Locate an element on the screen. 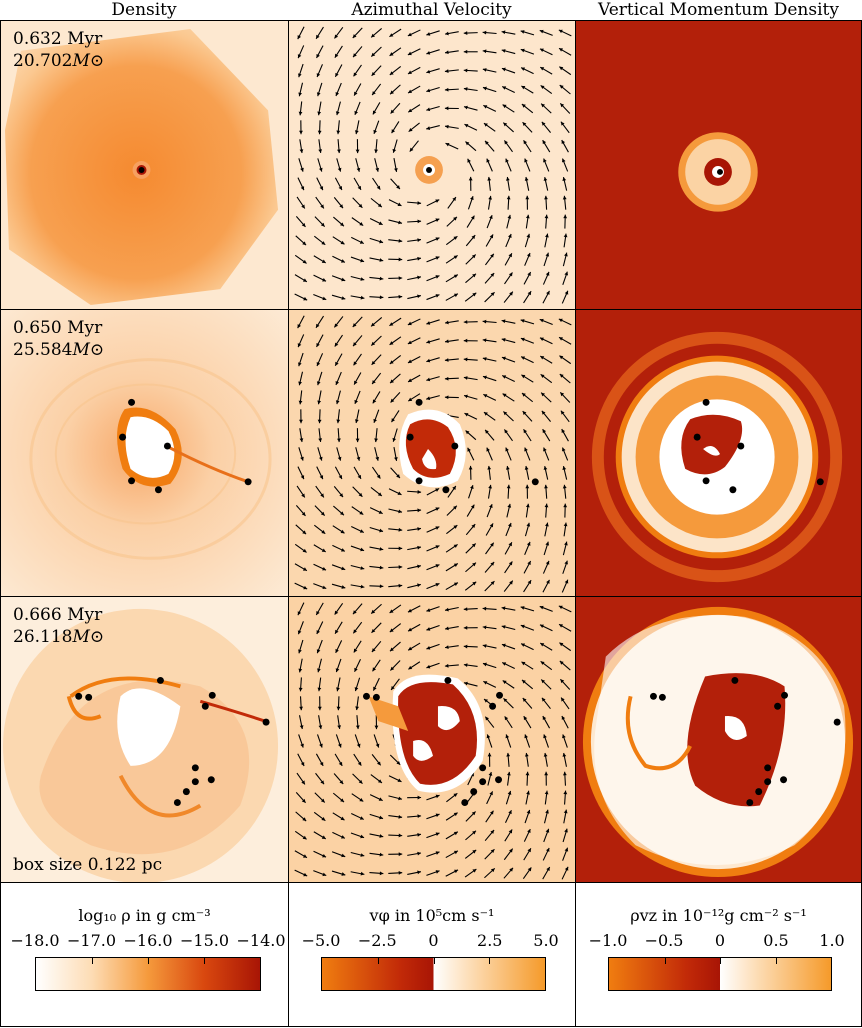  density-colorbar-title: log₁₀ ρ in g cm⁻³ is located at coordinates (144, 915).